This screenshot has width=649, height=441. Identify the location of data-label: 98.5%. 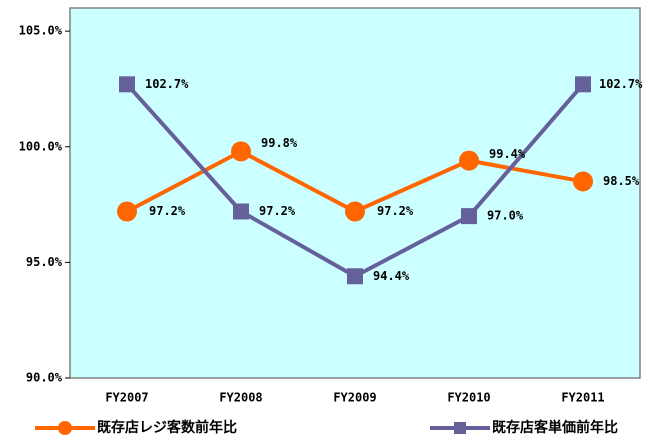
(621, 181).